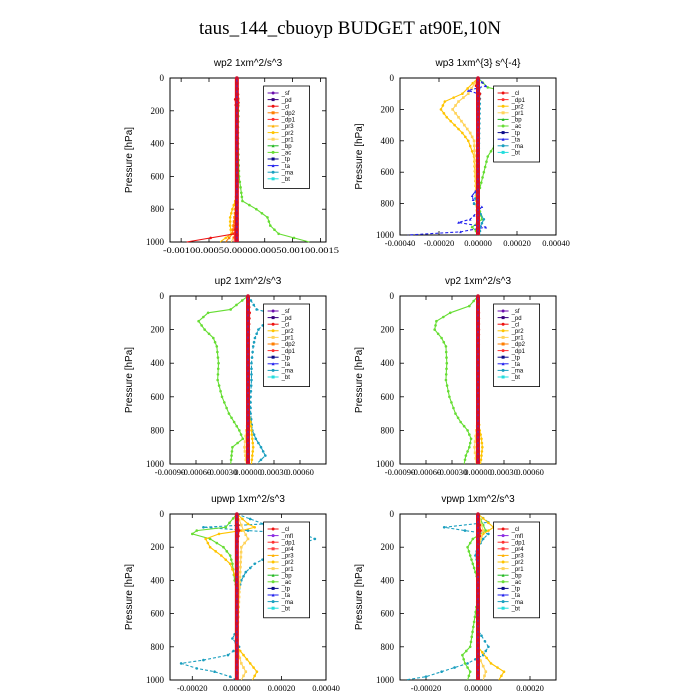 The height and width of the screenshot is (700, 700). What do you see at coordinates (248, 499) in the screenshot?
I see `panel-title: upwp 1xm^2/s^3` at bounding box center [248, 499].